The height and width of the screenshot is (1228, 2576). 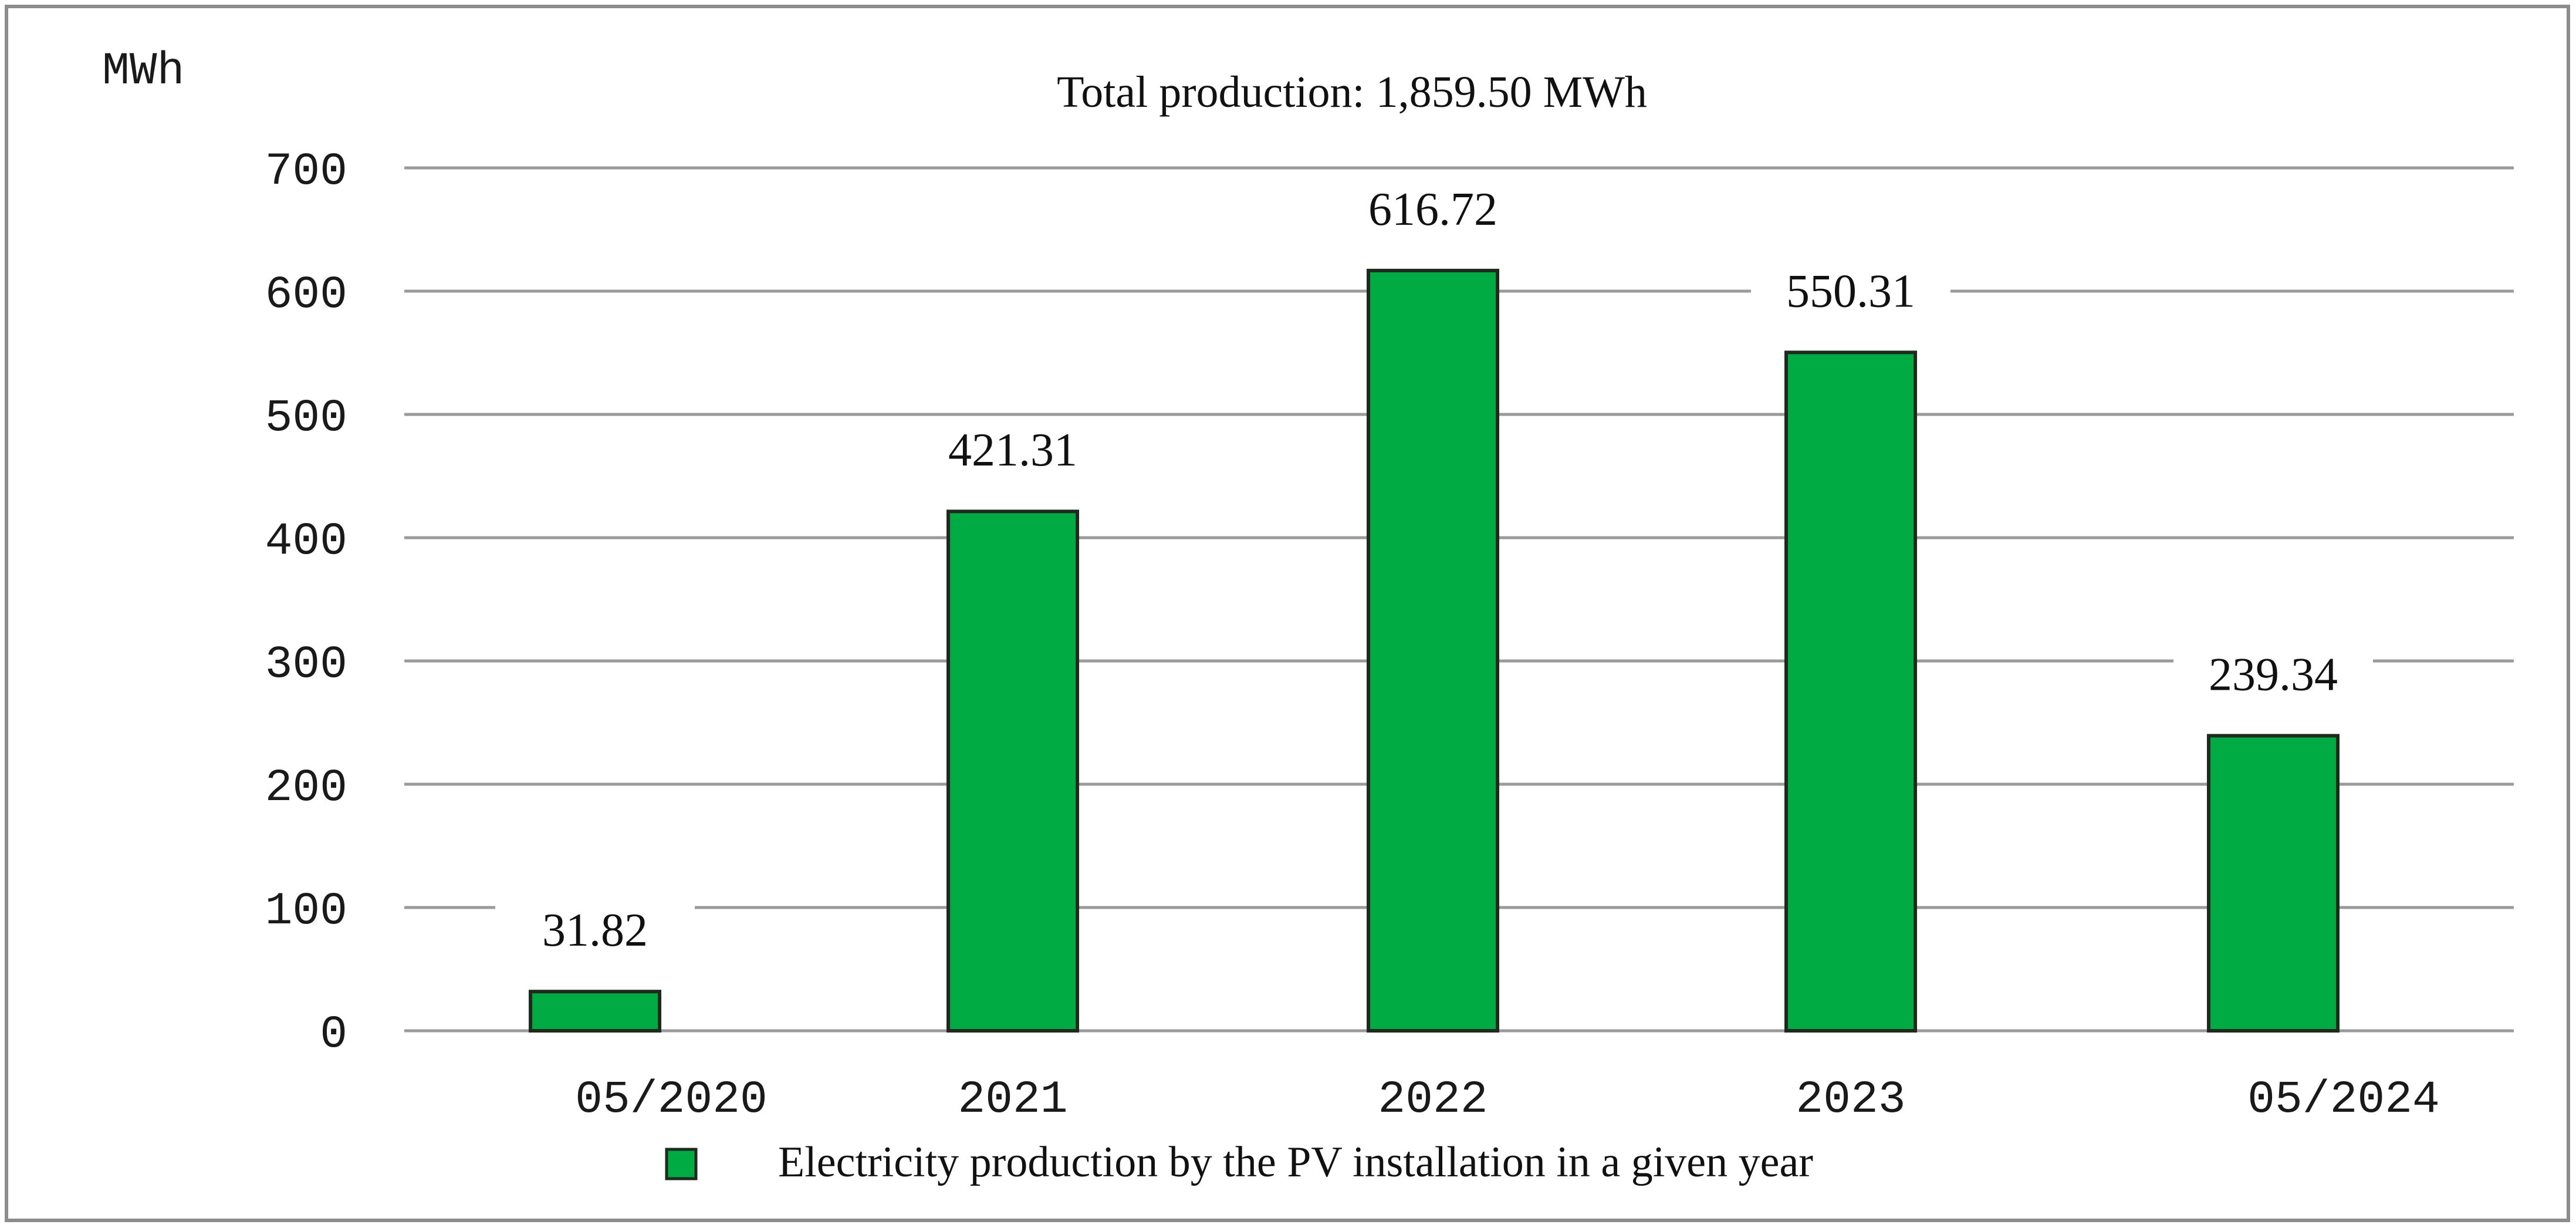 I want to click on y-tick-label-200: 200, so click(x=306, y=788).